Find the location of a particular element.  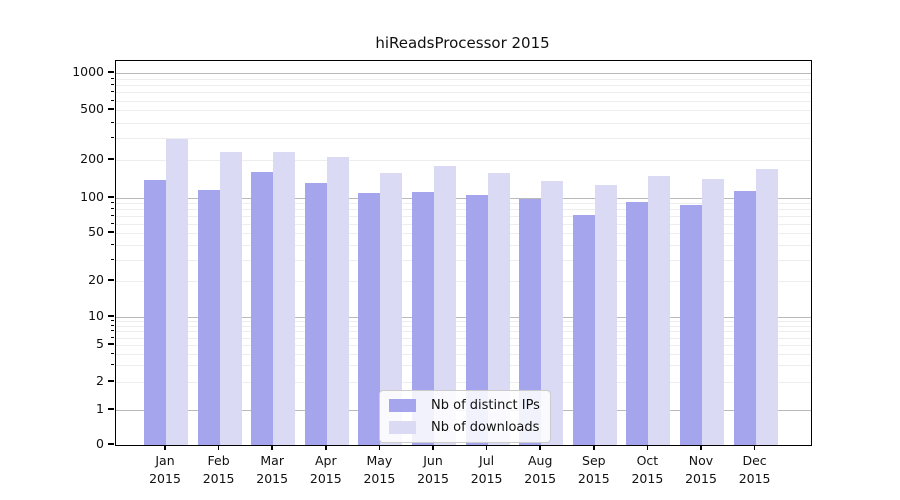

legend: Nb of distinct IPs Nb of downloads is located at coordinates (465, 416).